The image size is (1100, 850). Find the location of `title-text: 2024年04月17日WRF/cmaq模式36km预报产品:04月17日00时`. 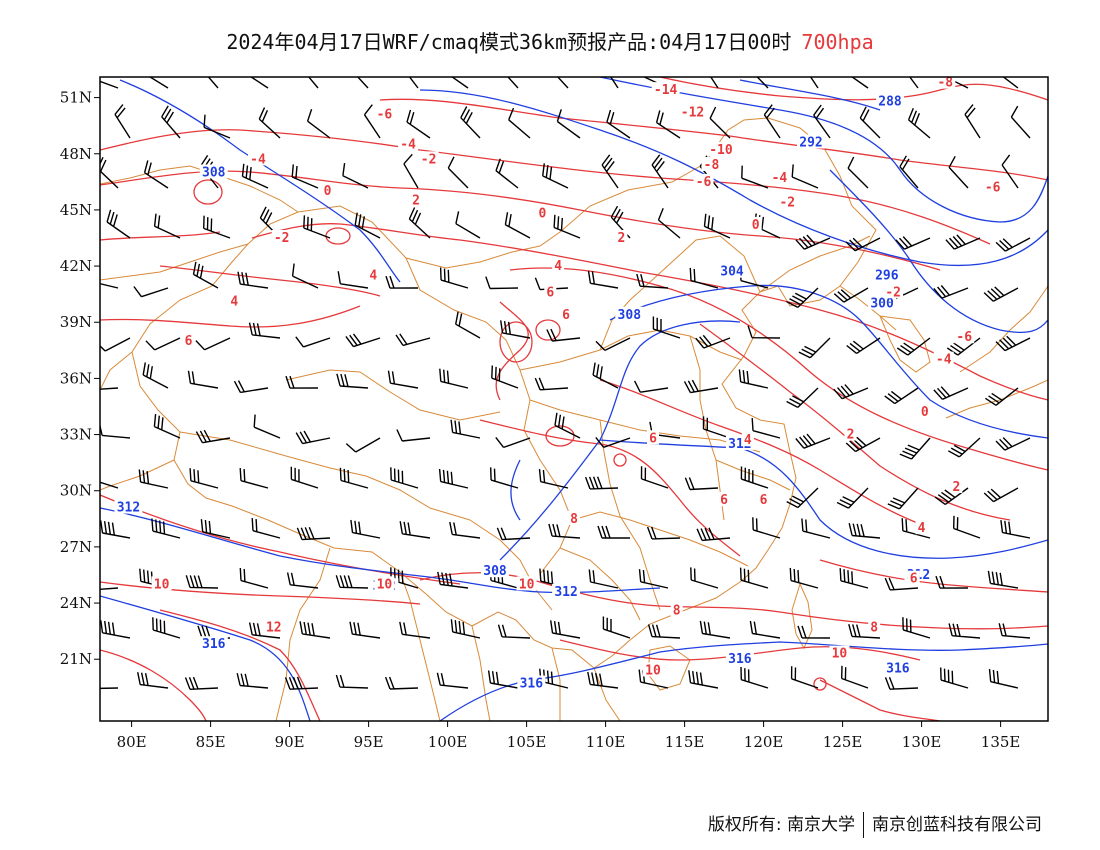

title-text: 2024年04月17日WRF/cmaq模式36km预报产品:04月17日00时 is located at coordinates (509, 42).